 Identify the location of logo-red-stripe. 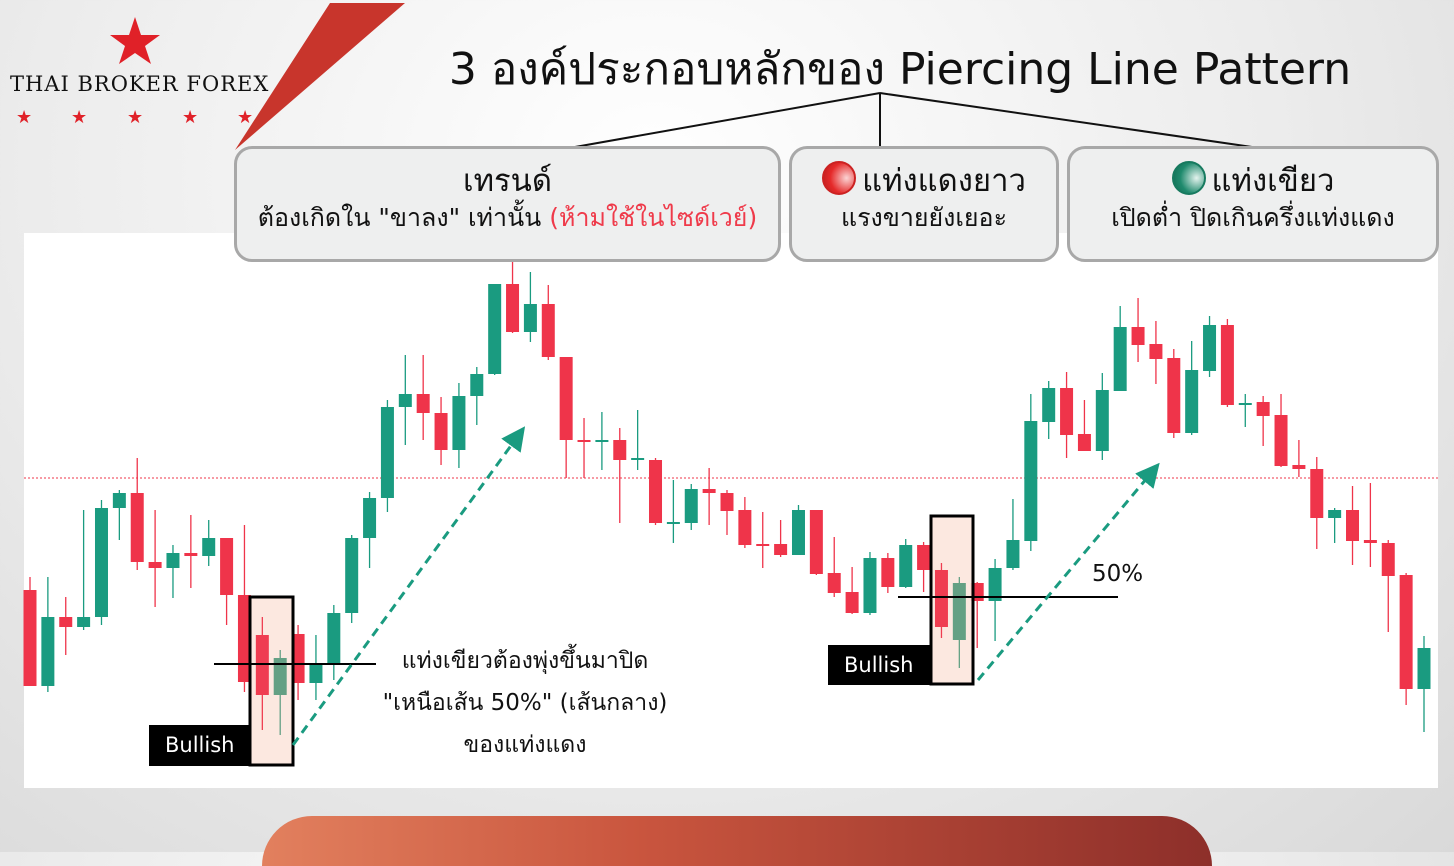
(320, 76).